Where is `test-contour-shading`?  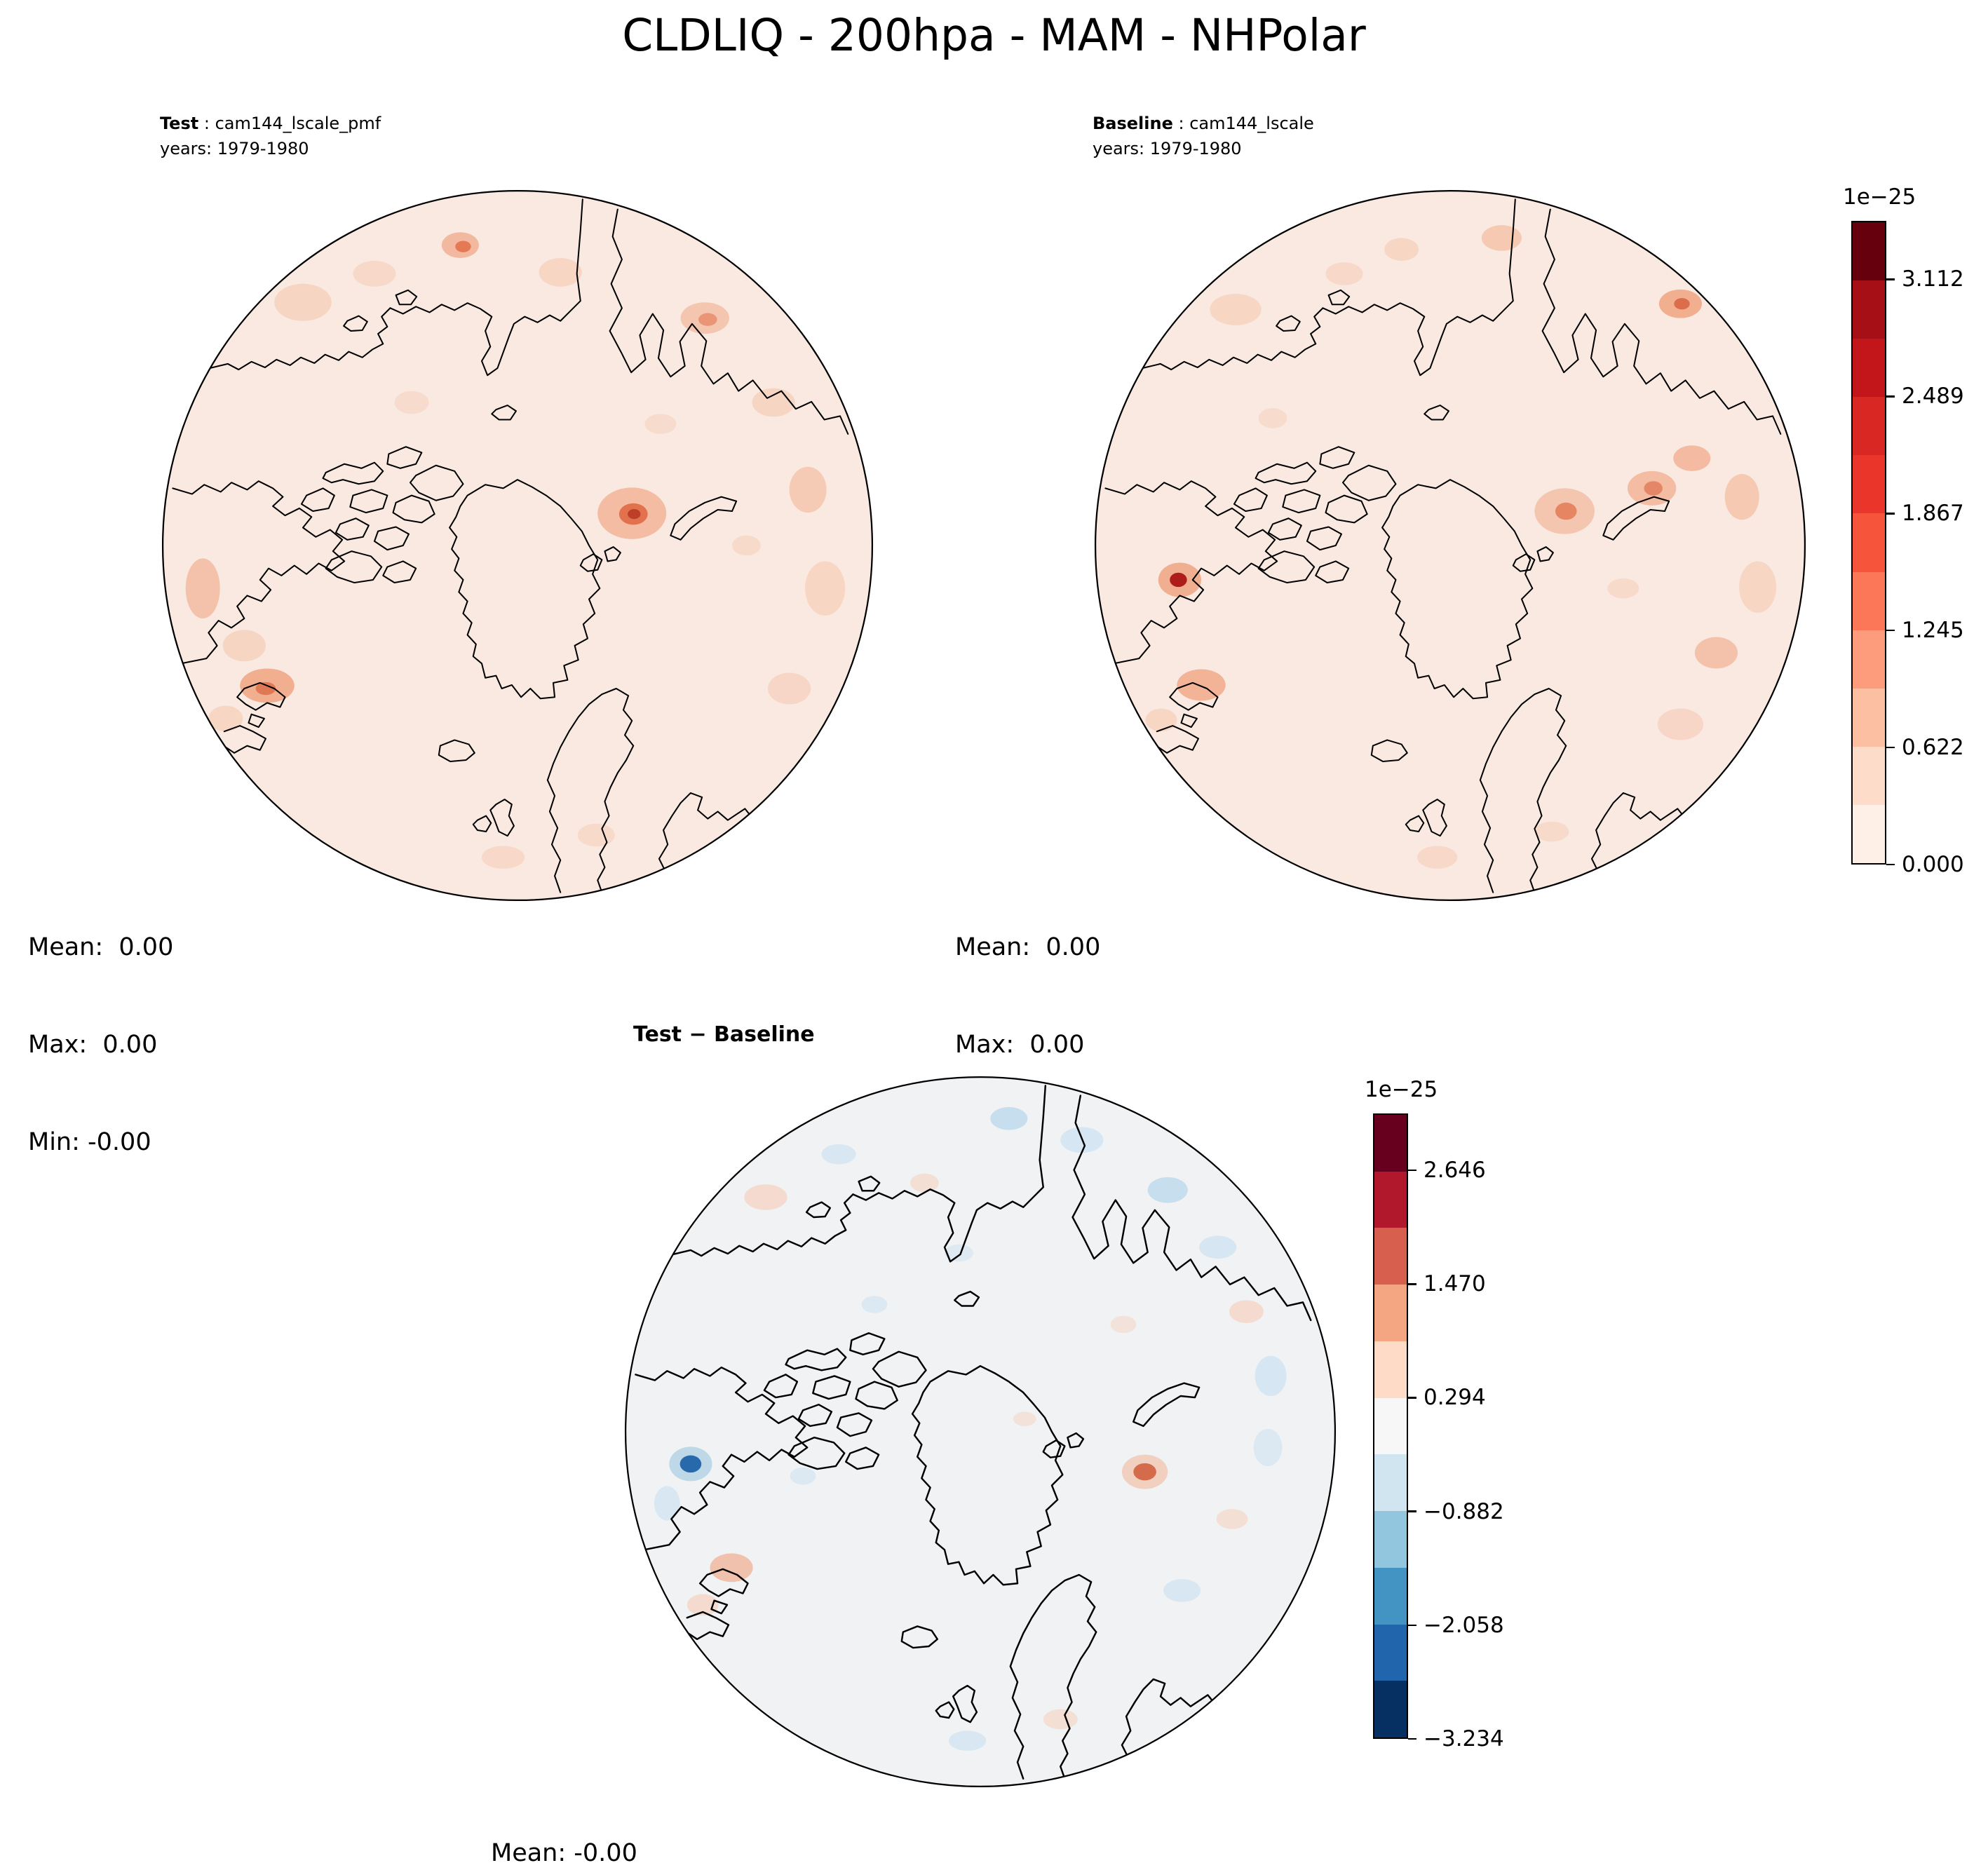
test-contour-shading is located at coordinates (515, 550).